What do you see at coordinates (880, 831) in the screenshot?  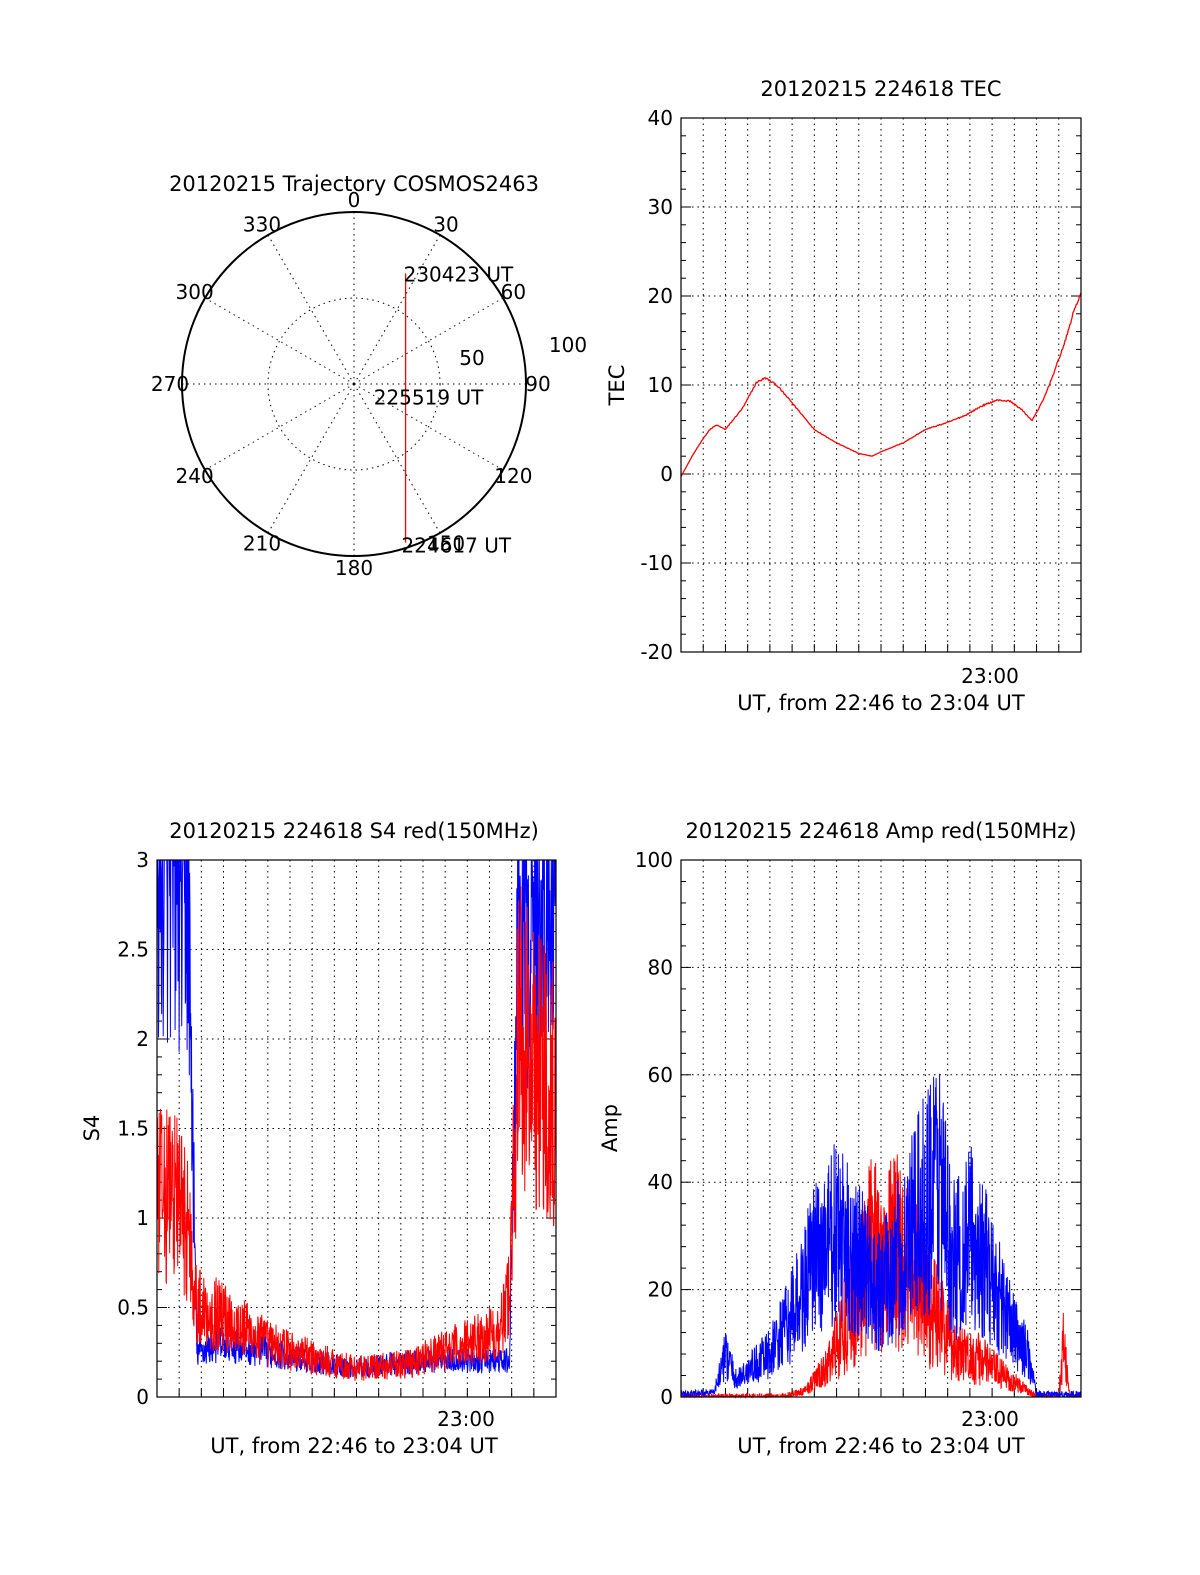 I see `amp-title: 20120215 224618 Amp red(150MHz)` at bounding box center [880, 831].